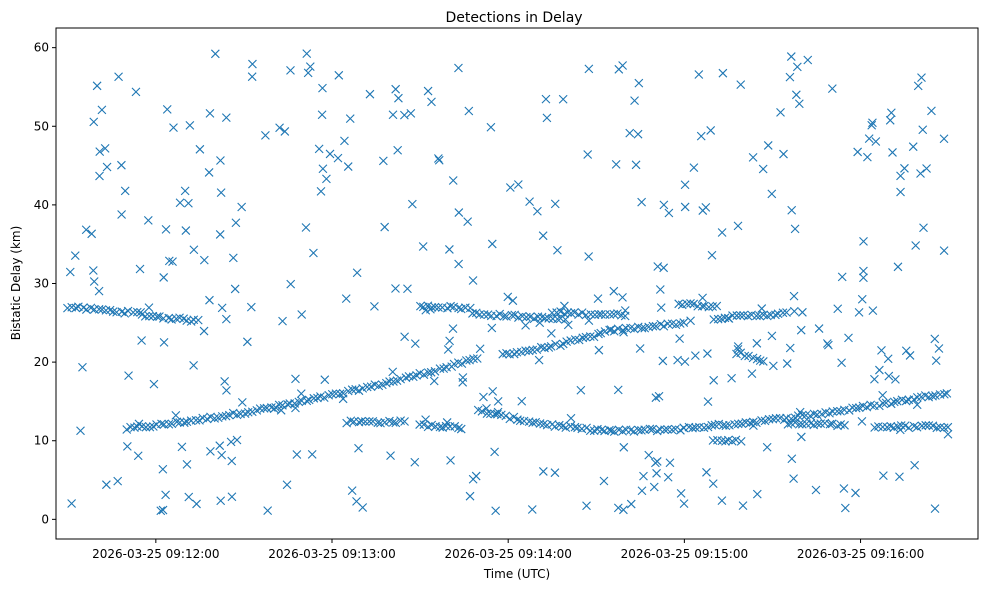 This screenshot has width=989, height=590. I want to click on x-tick-label: 2026-03-25 09:13:00, so click(331, 554).